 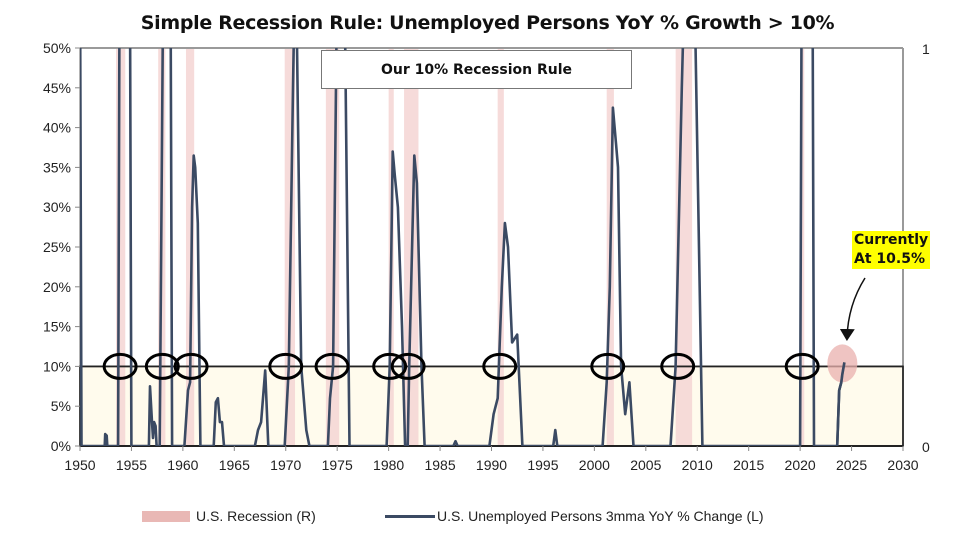 What do you see at coordinates (61, 446) in the screenshot?
I see `y-tick-label: 0%` at bounding box center [61, 446].